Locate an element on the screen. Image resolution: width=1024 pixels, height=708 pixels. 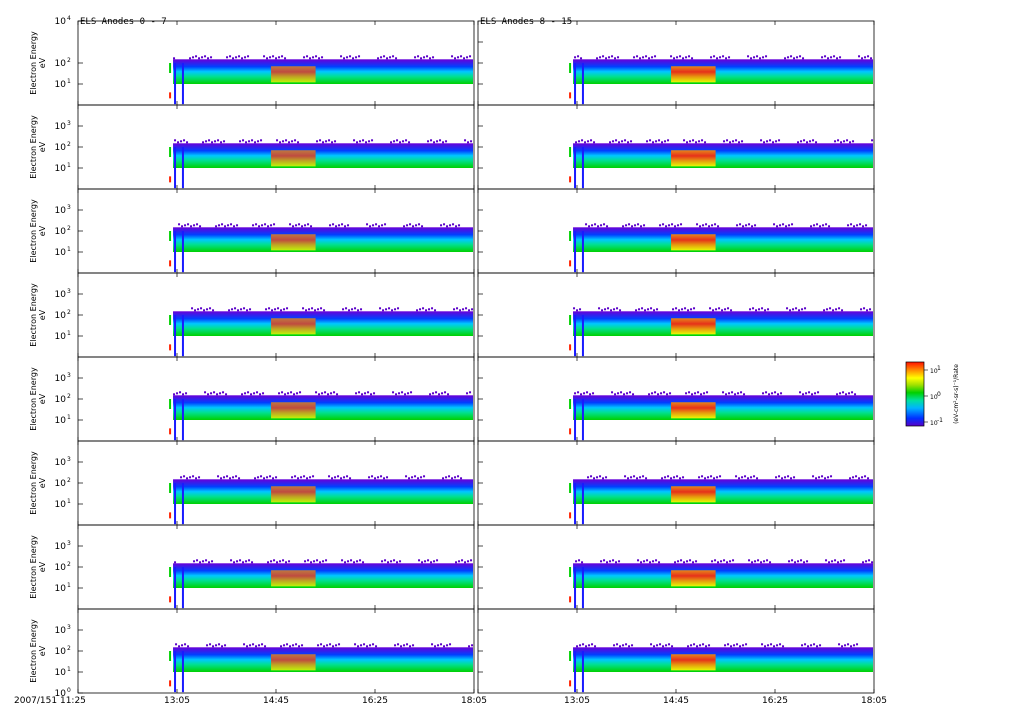
y-tick-exponent: 2 is located at coordinates (69, 228).